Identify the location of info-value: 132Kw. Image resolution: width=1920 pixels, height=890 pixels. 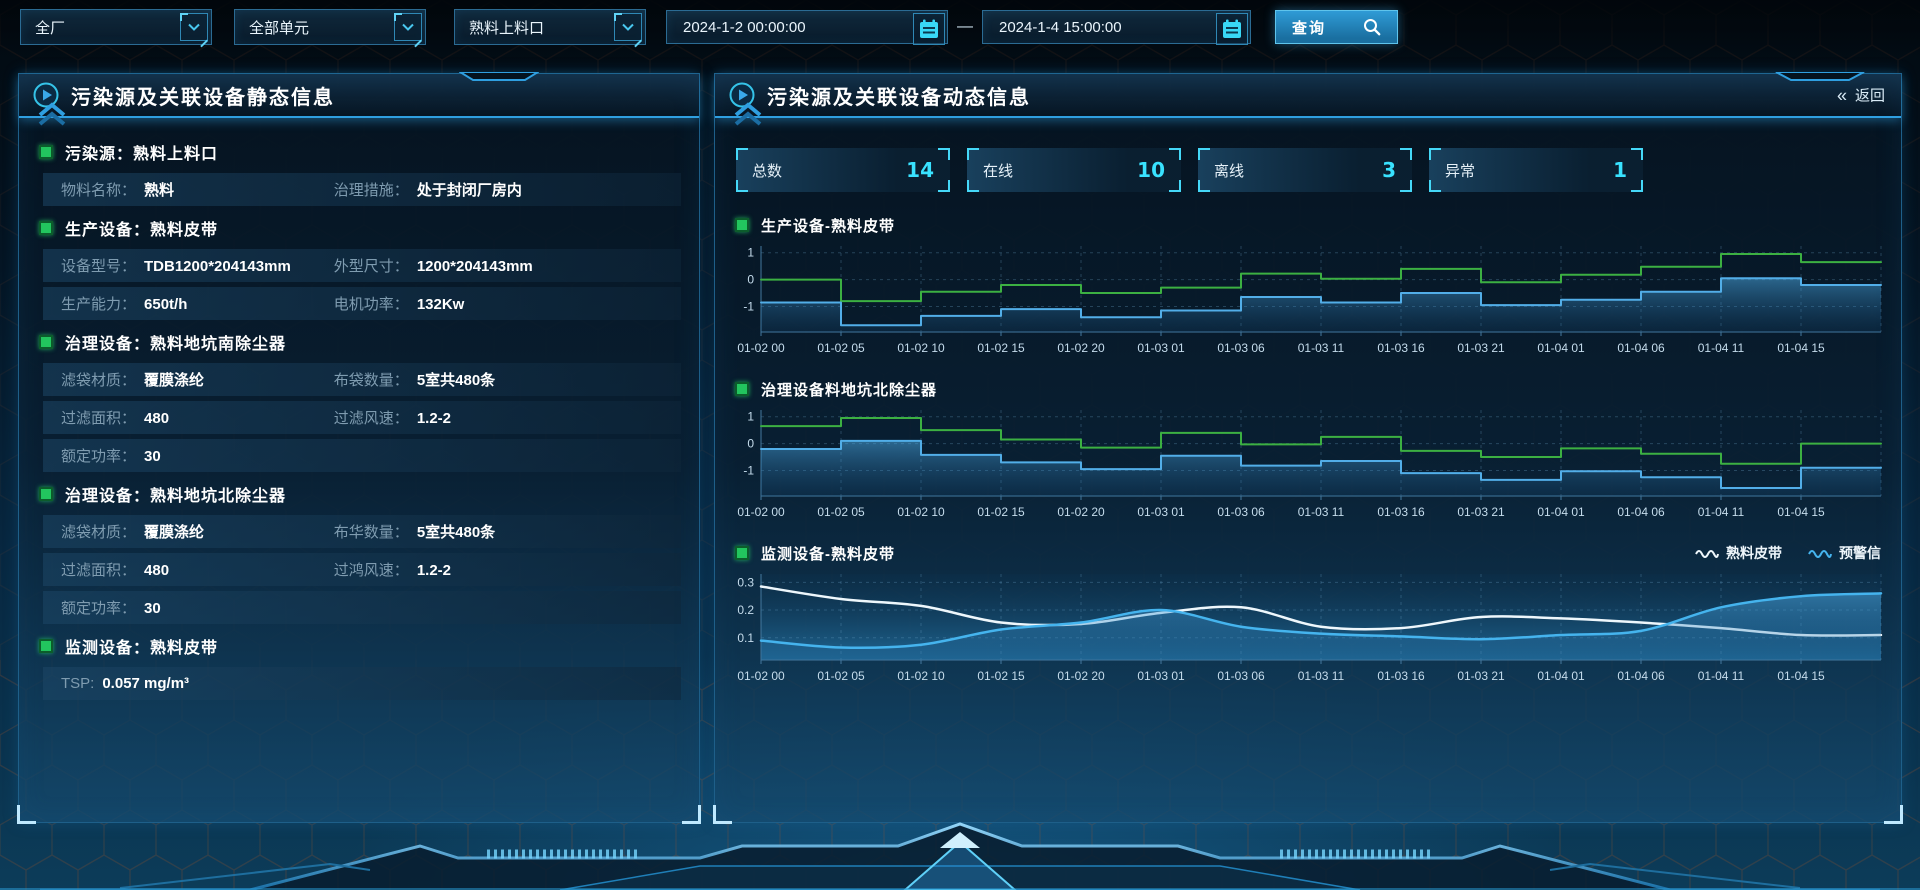
(440, 304).